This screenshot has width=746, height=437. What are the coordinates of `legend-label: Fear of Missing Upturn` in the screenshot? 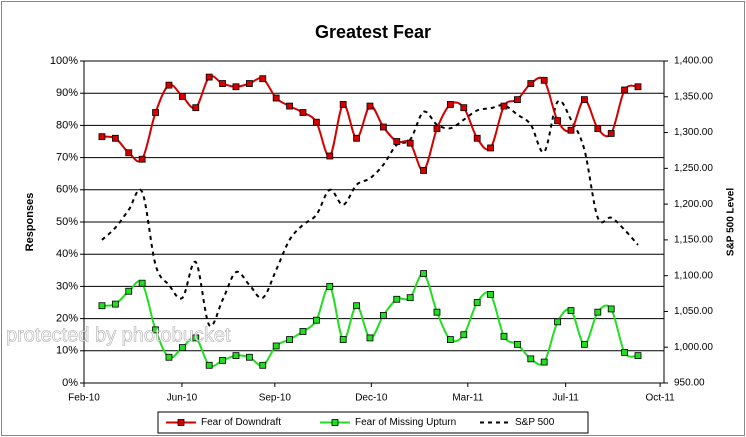 It's located at (405, 422).